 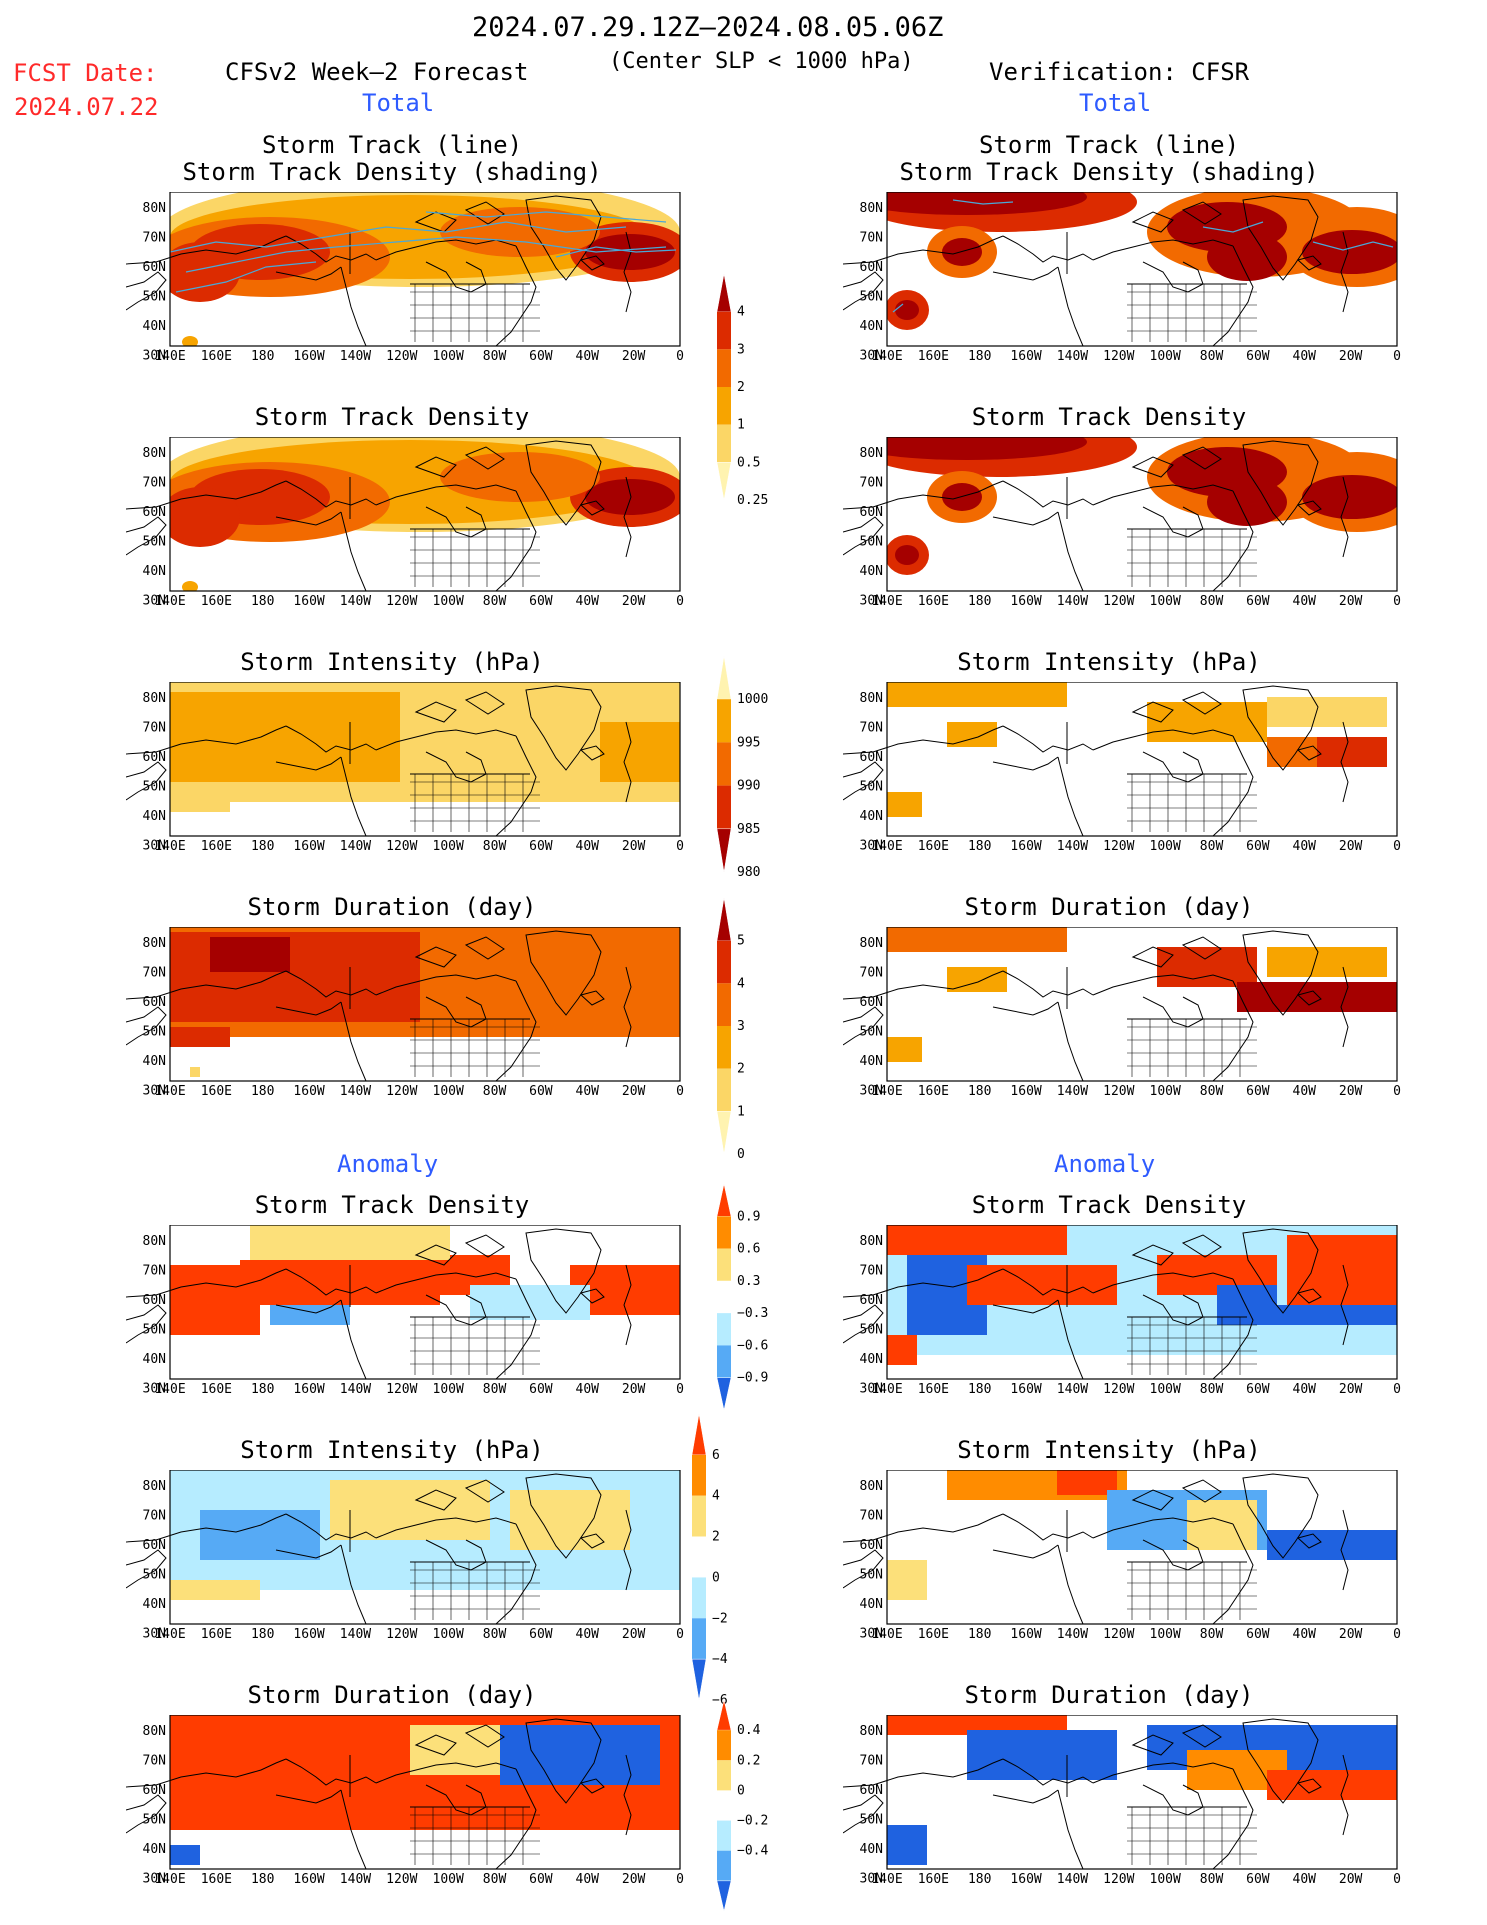 I want to click on storm-track-lines, so click(x=423, y=252).